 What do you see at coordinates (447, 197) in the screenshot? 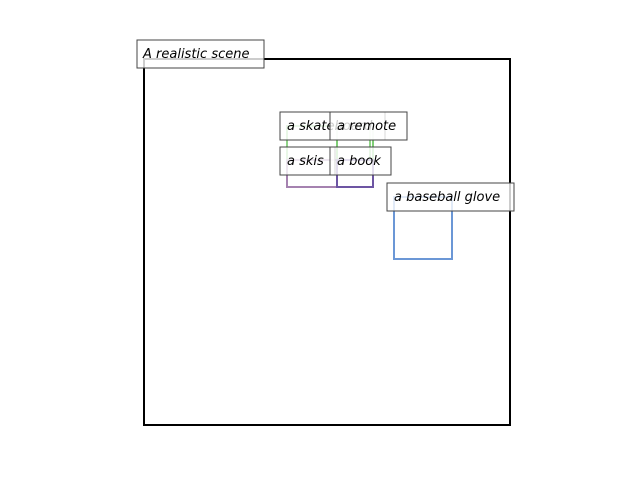
I see `baseball-glove-label-text: a baseball glove` at bounding box center [447, 197].